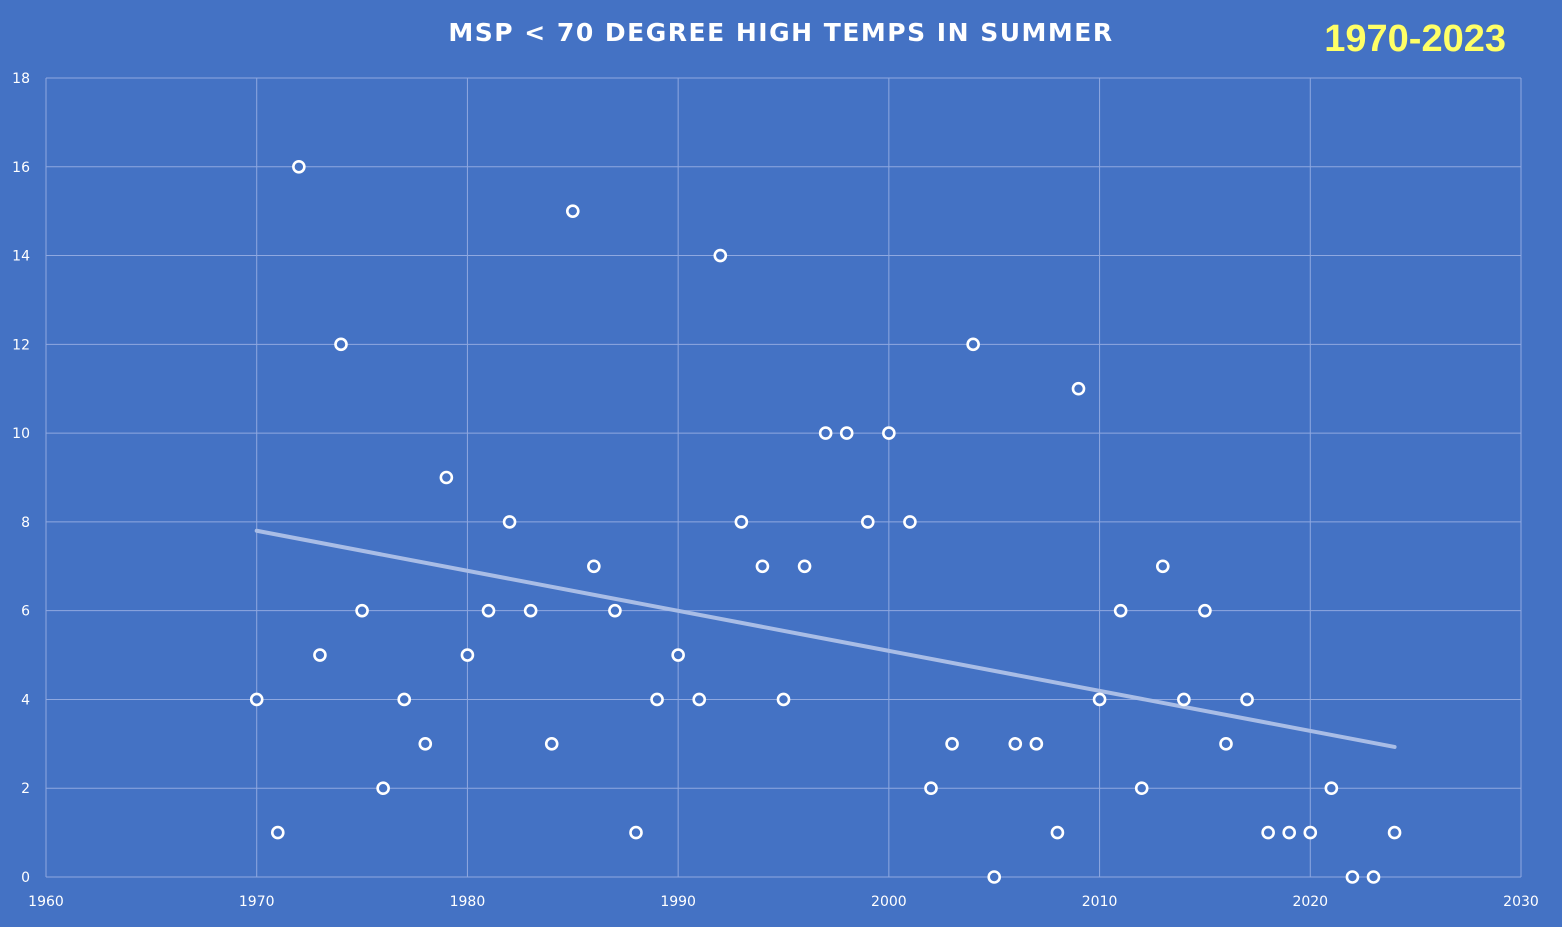 This screenshot has width=1562, height=927. Describe the element at coordinates (21, 434) in the screenshot. I see `y-tick-label: 10` at that location.